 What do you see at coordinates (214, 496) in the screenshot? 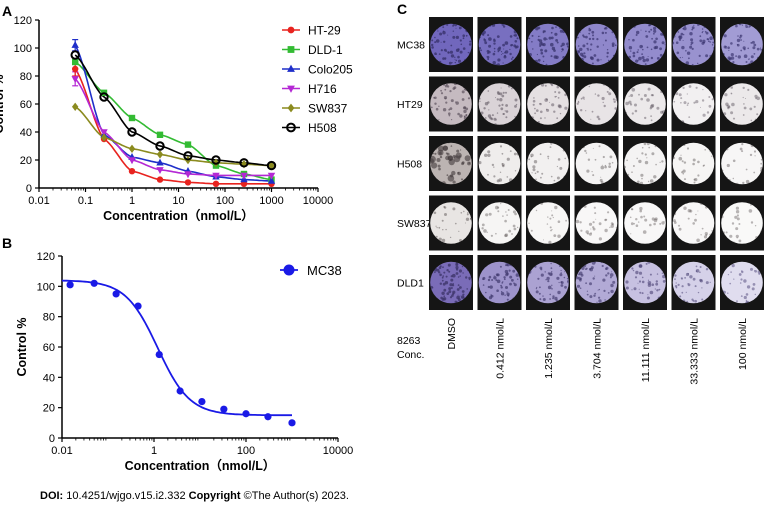
I see `copyright-label: Copyright` at bounding box center [214, 496].